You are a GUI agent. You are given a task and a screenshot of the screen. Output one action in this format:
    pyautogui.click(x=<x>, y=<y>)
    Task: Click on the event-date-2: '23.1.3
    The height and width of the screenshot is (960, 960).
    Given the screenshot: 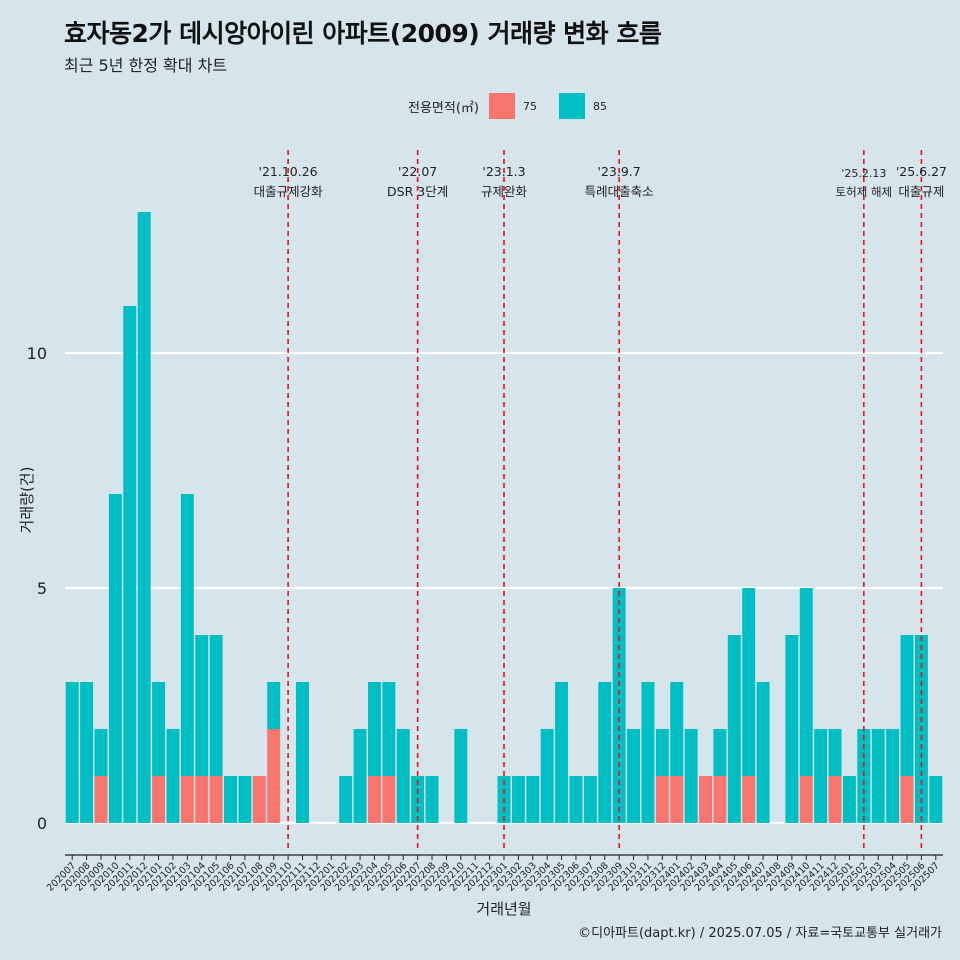 What is the action you would take?
    pyautogui.click(x=503, y=171)
    